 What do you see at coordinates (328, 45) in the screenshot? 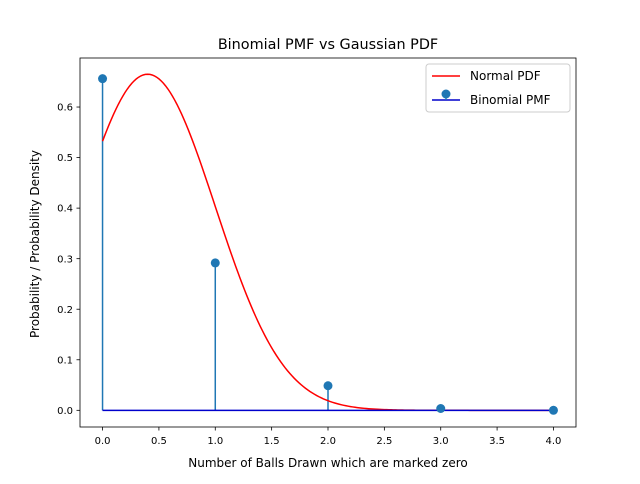
I see `chart-title: Binomial PMF vs Gaussian PDF` at bounding box center [328, 45].